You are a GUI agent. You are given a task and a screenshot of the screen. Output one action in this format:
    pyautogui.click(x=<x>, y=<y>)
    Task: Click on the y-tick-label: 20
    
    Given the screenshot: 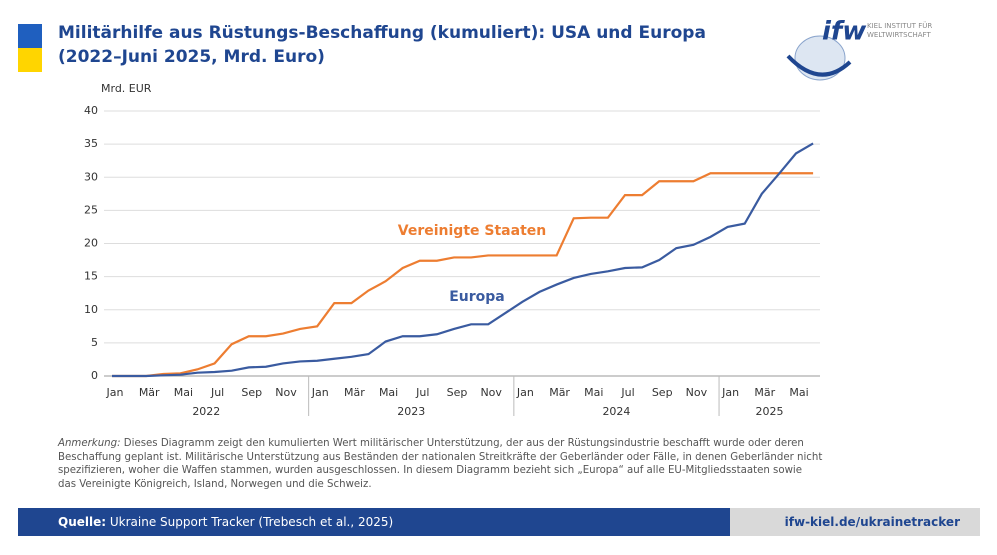 What is the action you would take?
    pyautogui.click(x=91, y=243)
    